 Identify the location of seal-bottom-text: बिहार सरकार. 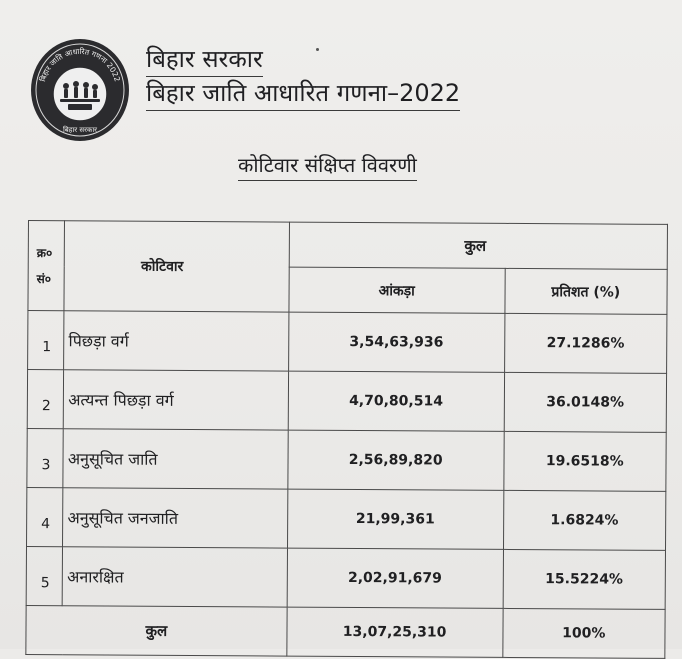
(80, 129).